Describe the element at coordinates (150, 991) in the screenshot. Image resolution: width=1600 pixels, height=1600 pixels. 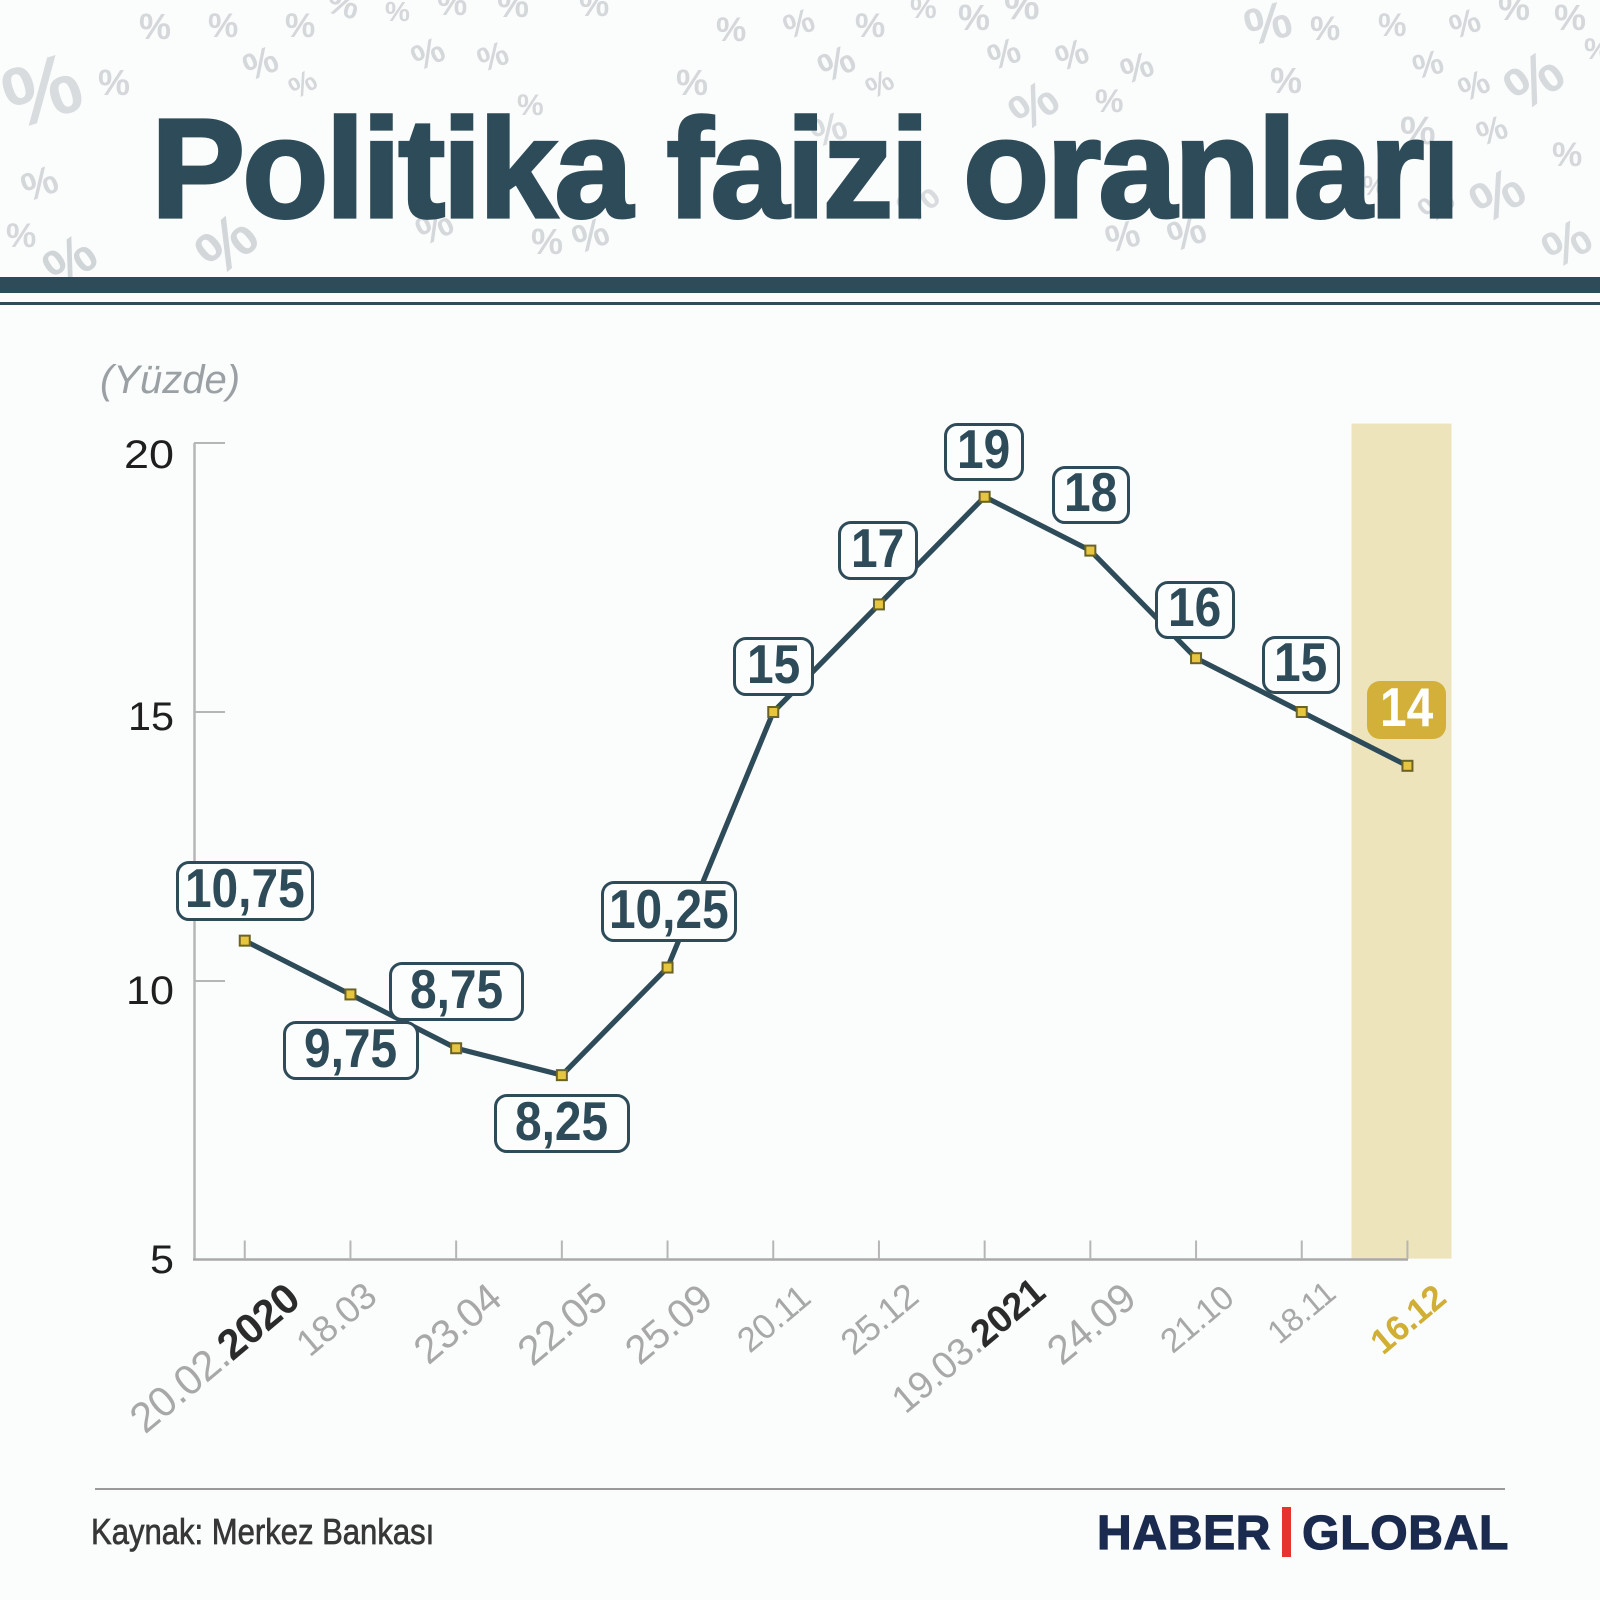
I see `svg-text: 10` at that location.